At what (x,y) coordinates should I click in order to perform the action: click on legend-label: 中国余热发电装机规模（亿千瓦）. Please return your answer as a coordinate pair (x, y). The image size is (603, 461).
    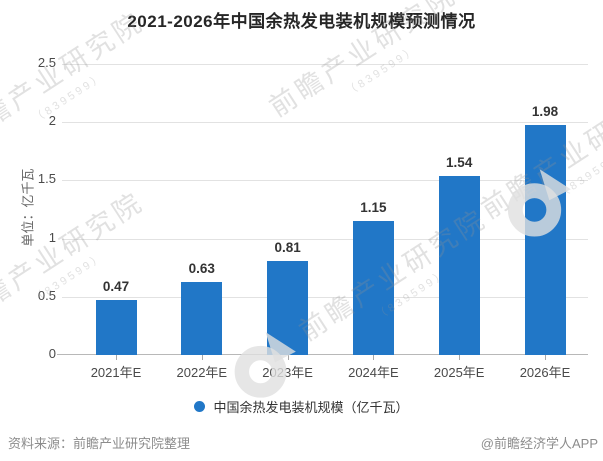
    Looking at the image, I should click on (311, 407).